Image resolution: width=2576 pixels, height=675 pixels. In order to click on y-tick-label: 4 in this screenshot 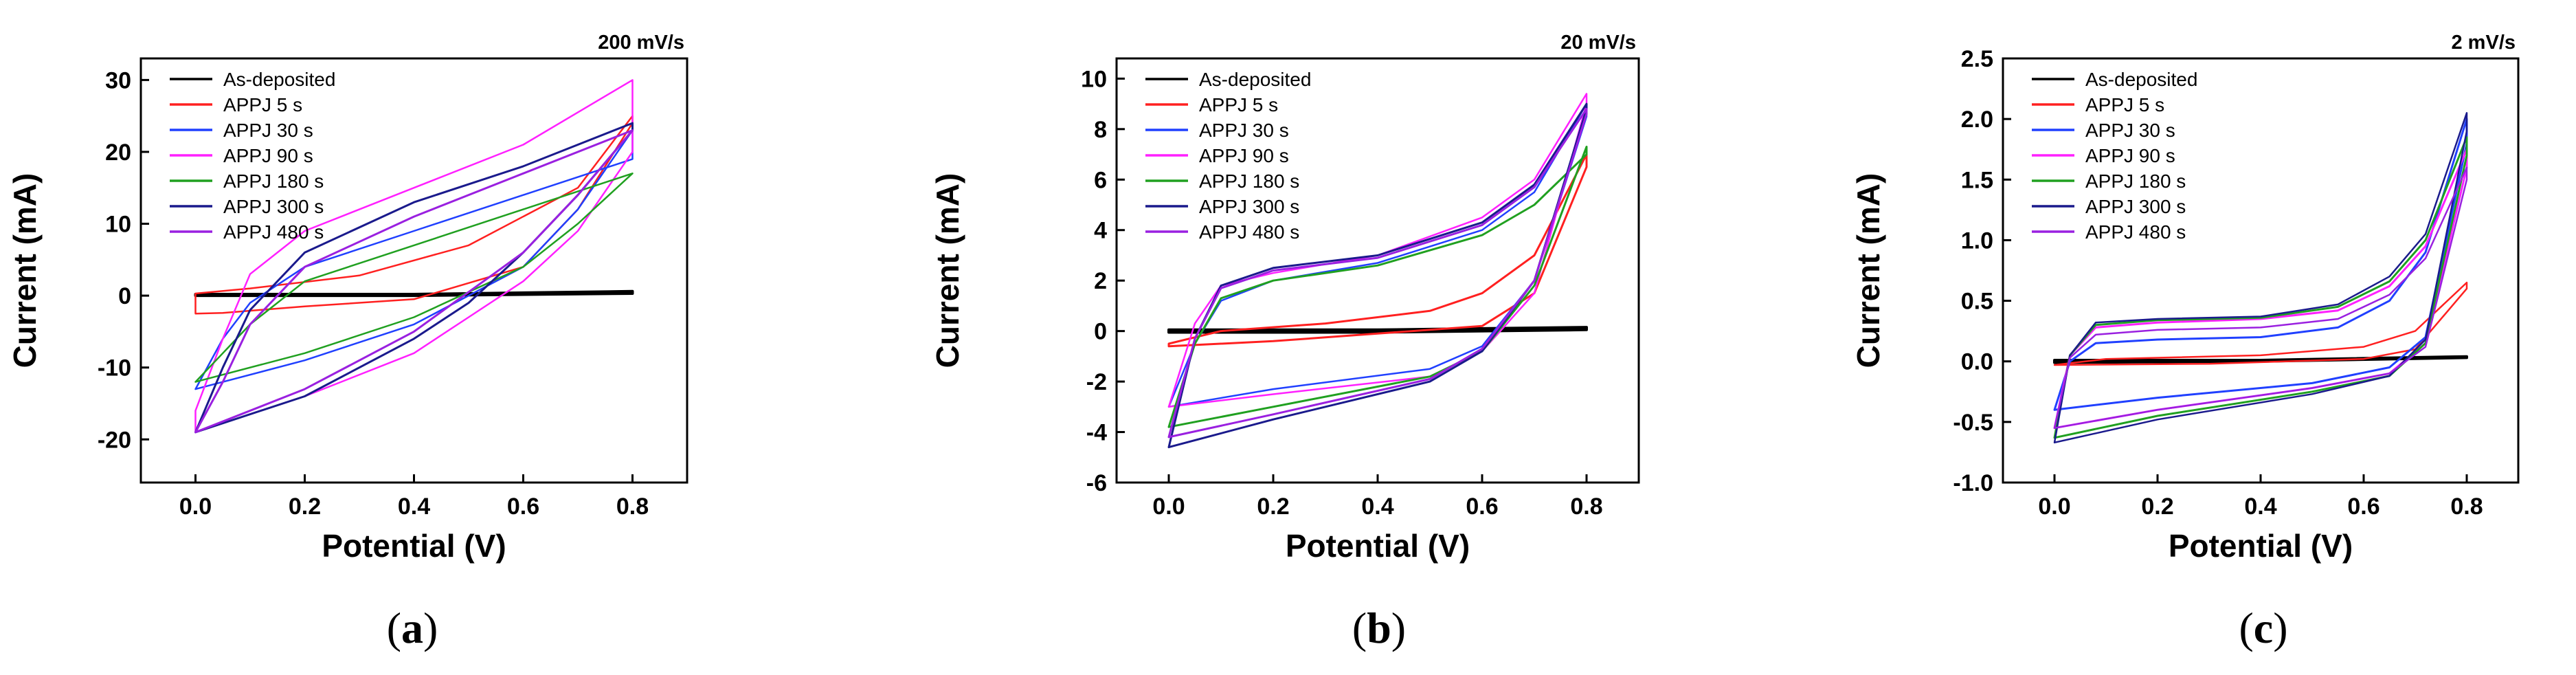, I will do `click(1100, 231)`.